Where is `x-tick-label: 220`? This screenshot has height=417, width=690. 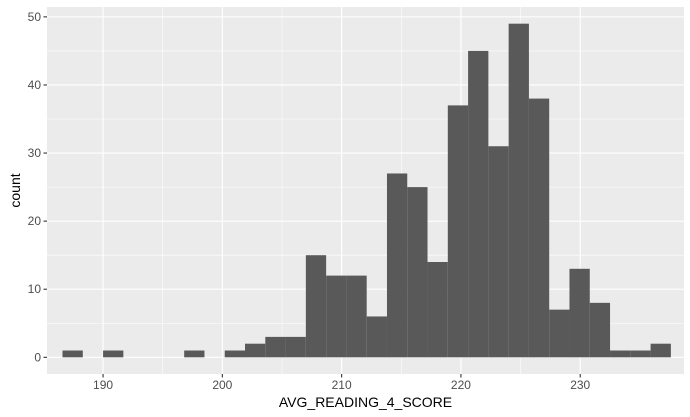 x-tick-label: 220 is located at coordinates (461, 385).